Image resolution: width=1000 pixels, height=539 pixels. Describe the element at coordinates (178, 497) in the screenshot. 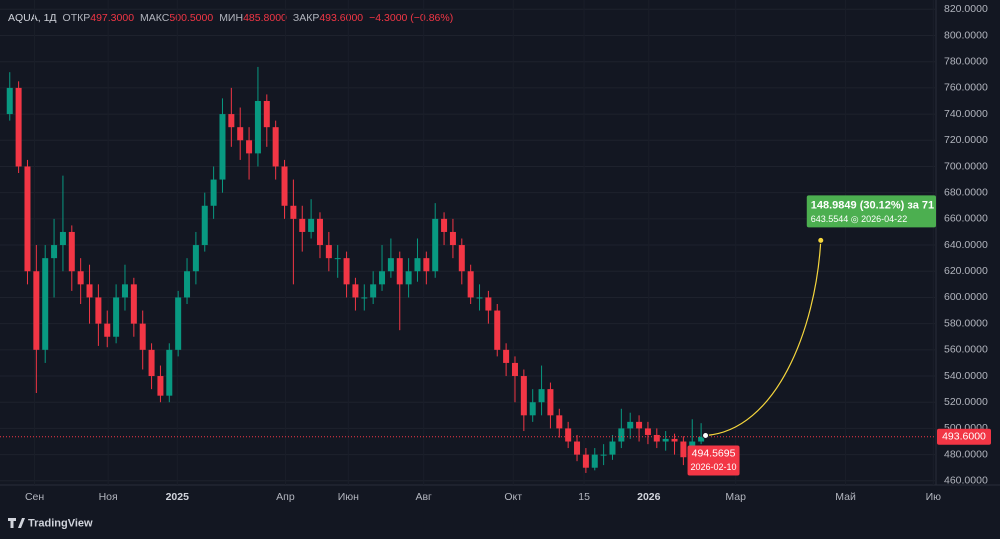

I see `x-tick-label: 2025` at that location.